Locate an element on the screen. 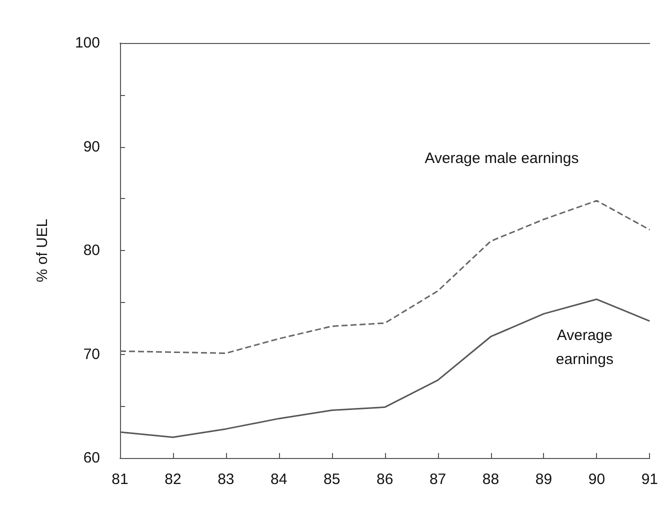 This screenshot has width=661, height=519. x-tick-label: 88 is located at coordinates (491, 479).